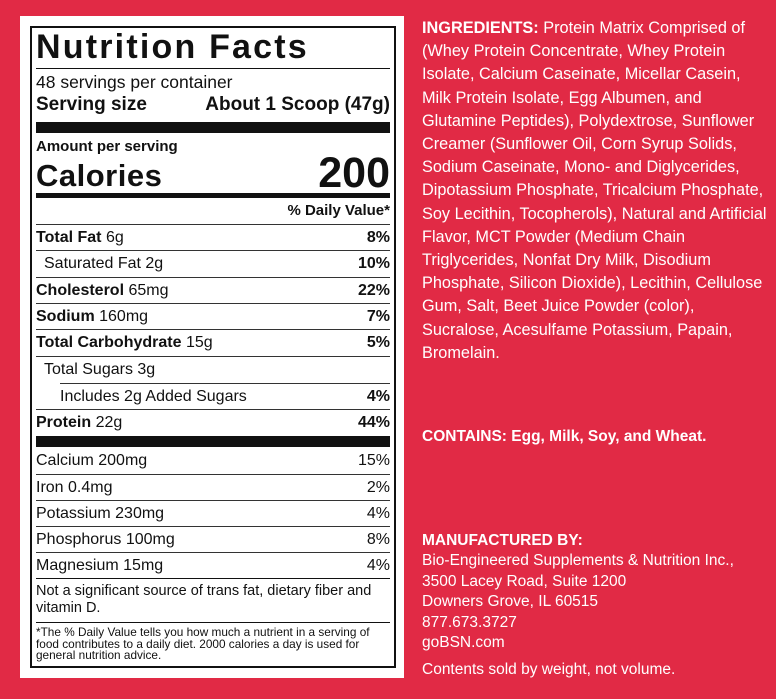  Describe the element at coordinates (213, 195) in the screenshot. I see `medium-divider` at that location.